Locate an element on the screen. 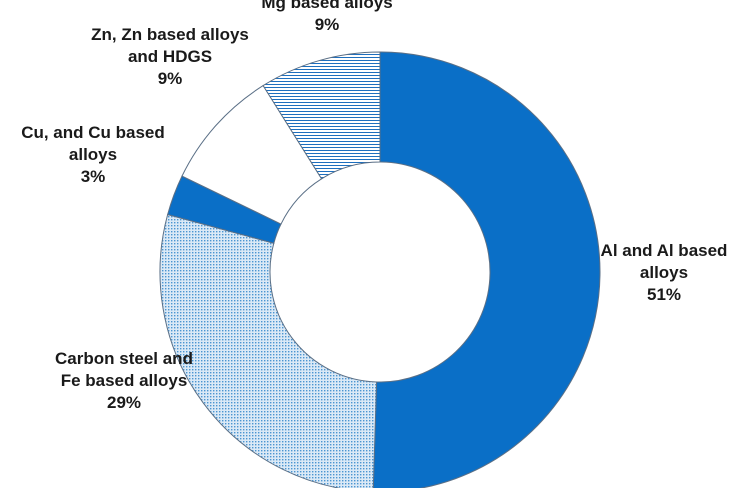 The image size is (756, 488). label-line: Al and Al based is located at coordinates (664, 250).